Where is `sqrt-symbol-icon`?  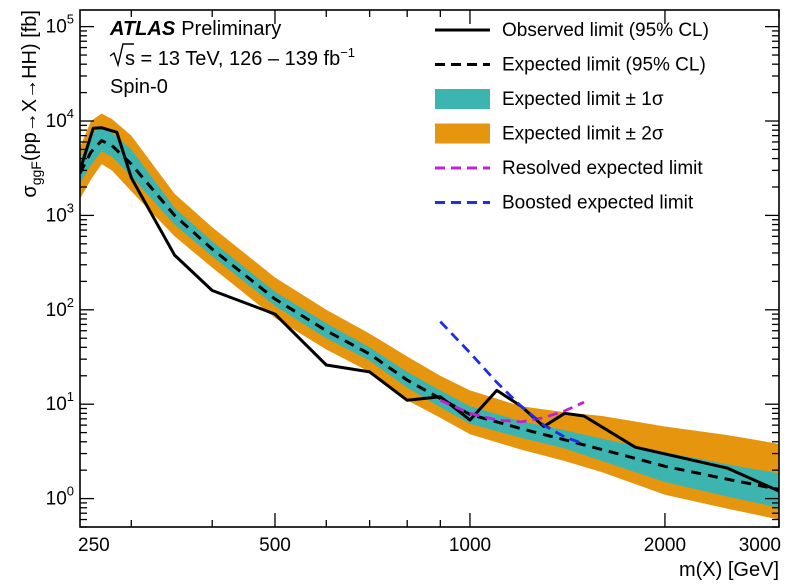
sqrt-symbol-icon is located at coordinates (121, 55).